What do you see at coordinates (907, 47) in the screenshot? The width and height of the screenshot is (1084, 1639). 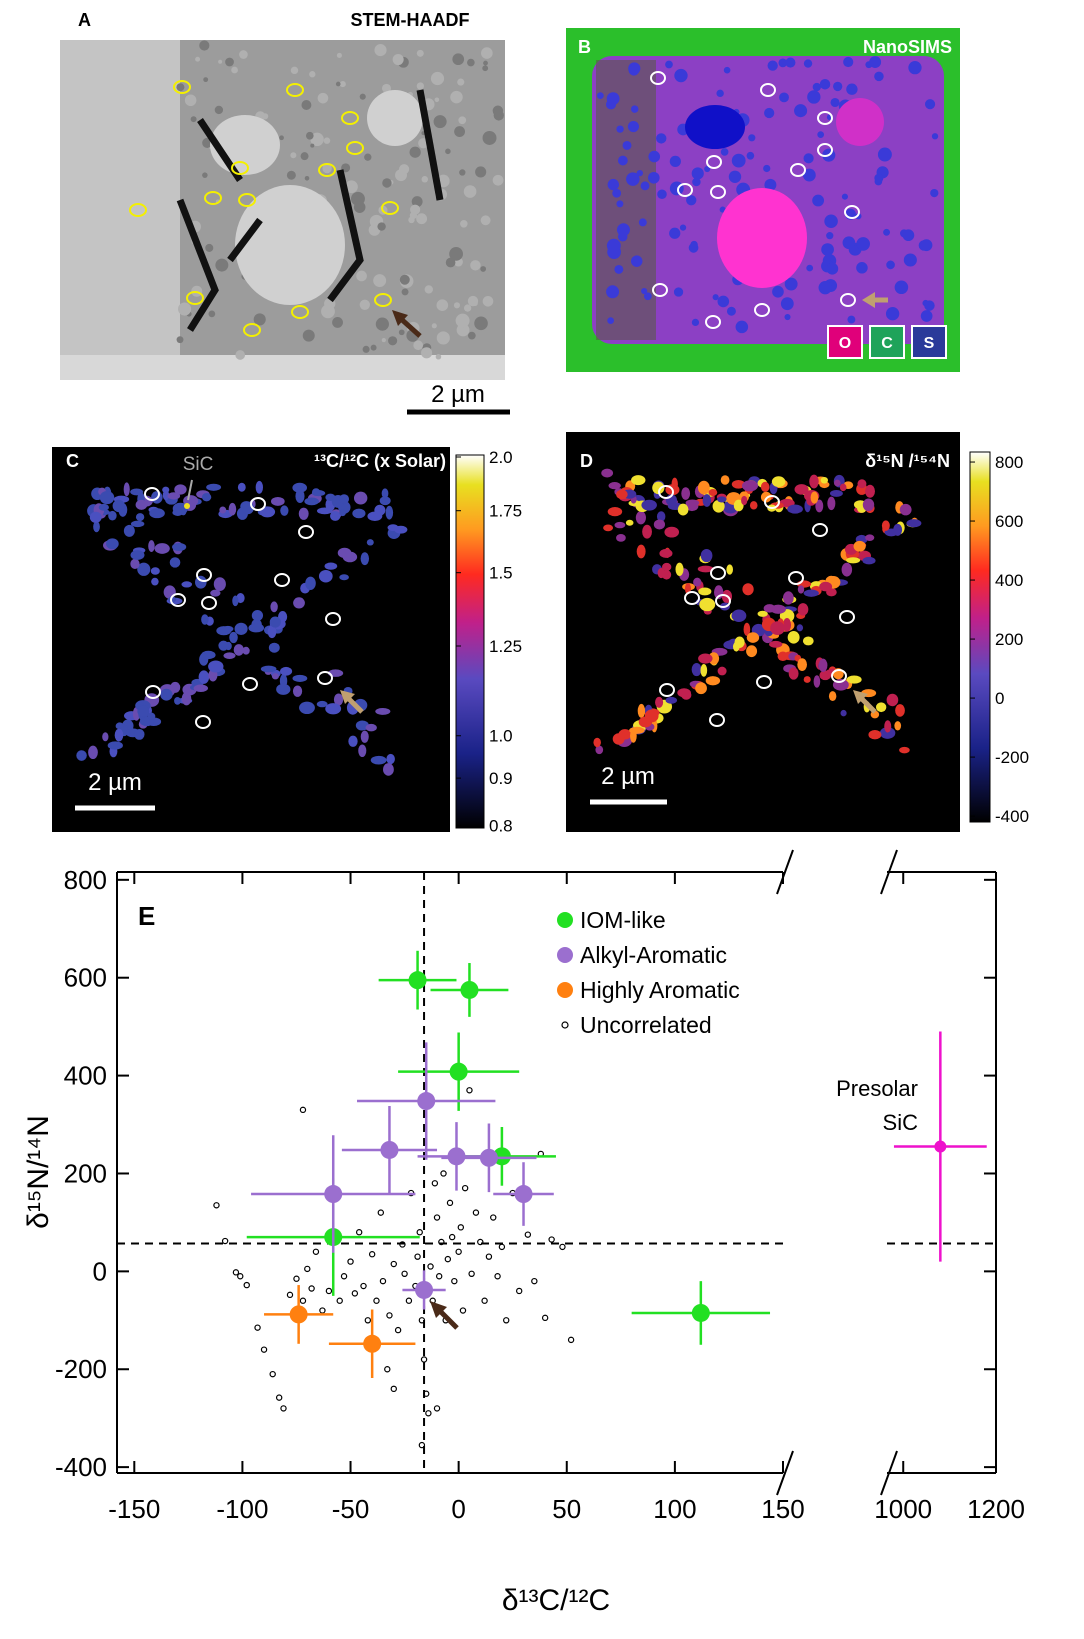 I see `panel-title: NanoSIMS` at bounding box center [907, 47].